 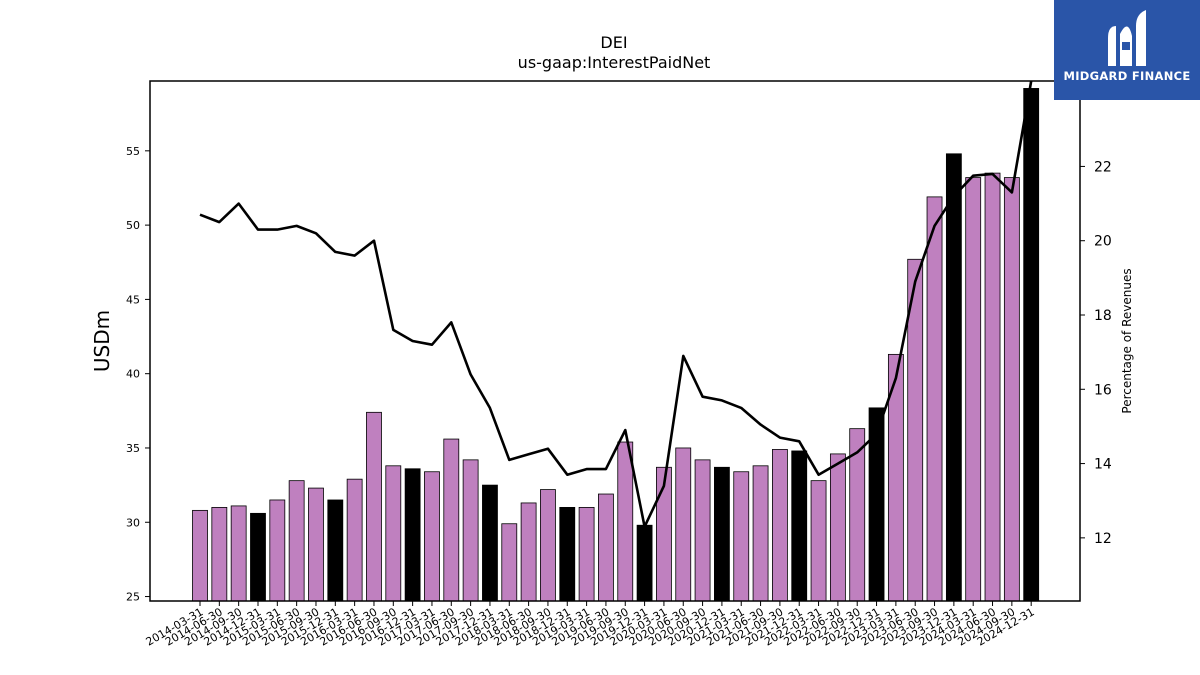 I want to click on y-tick-label: 50, so click(x=133, y=225).